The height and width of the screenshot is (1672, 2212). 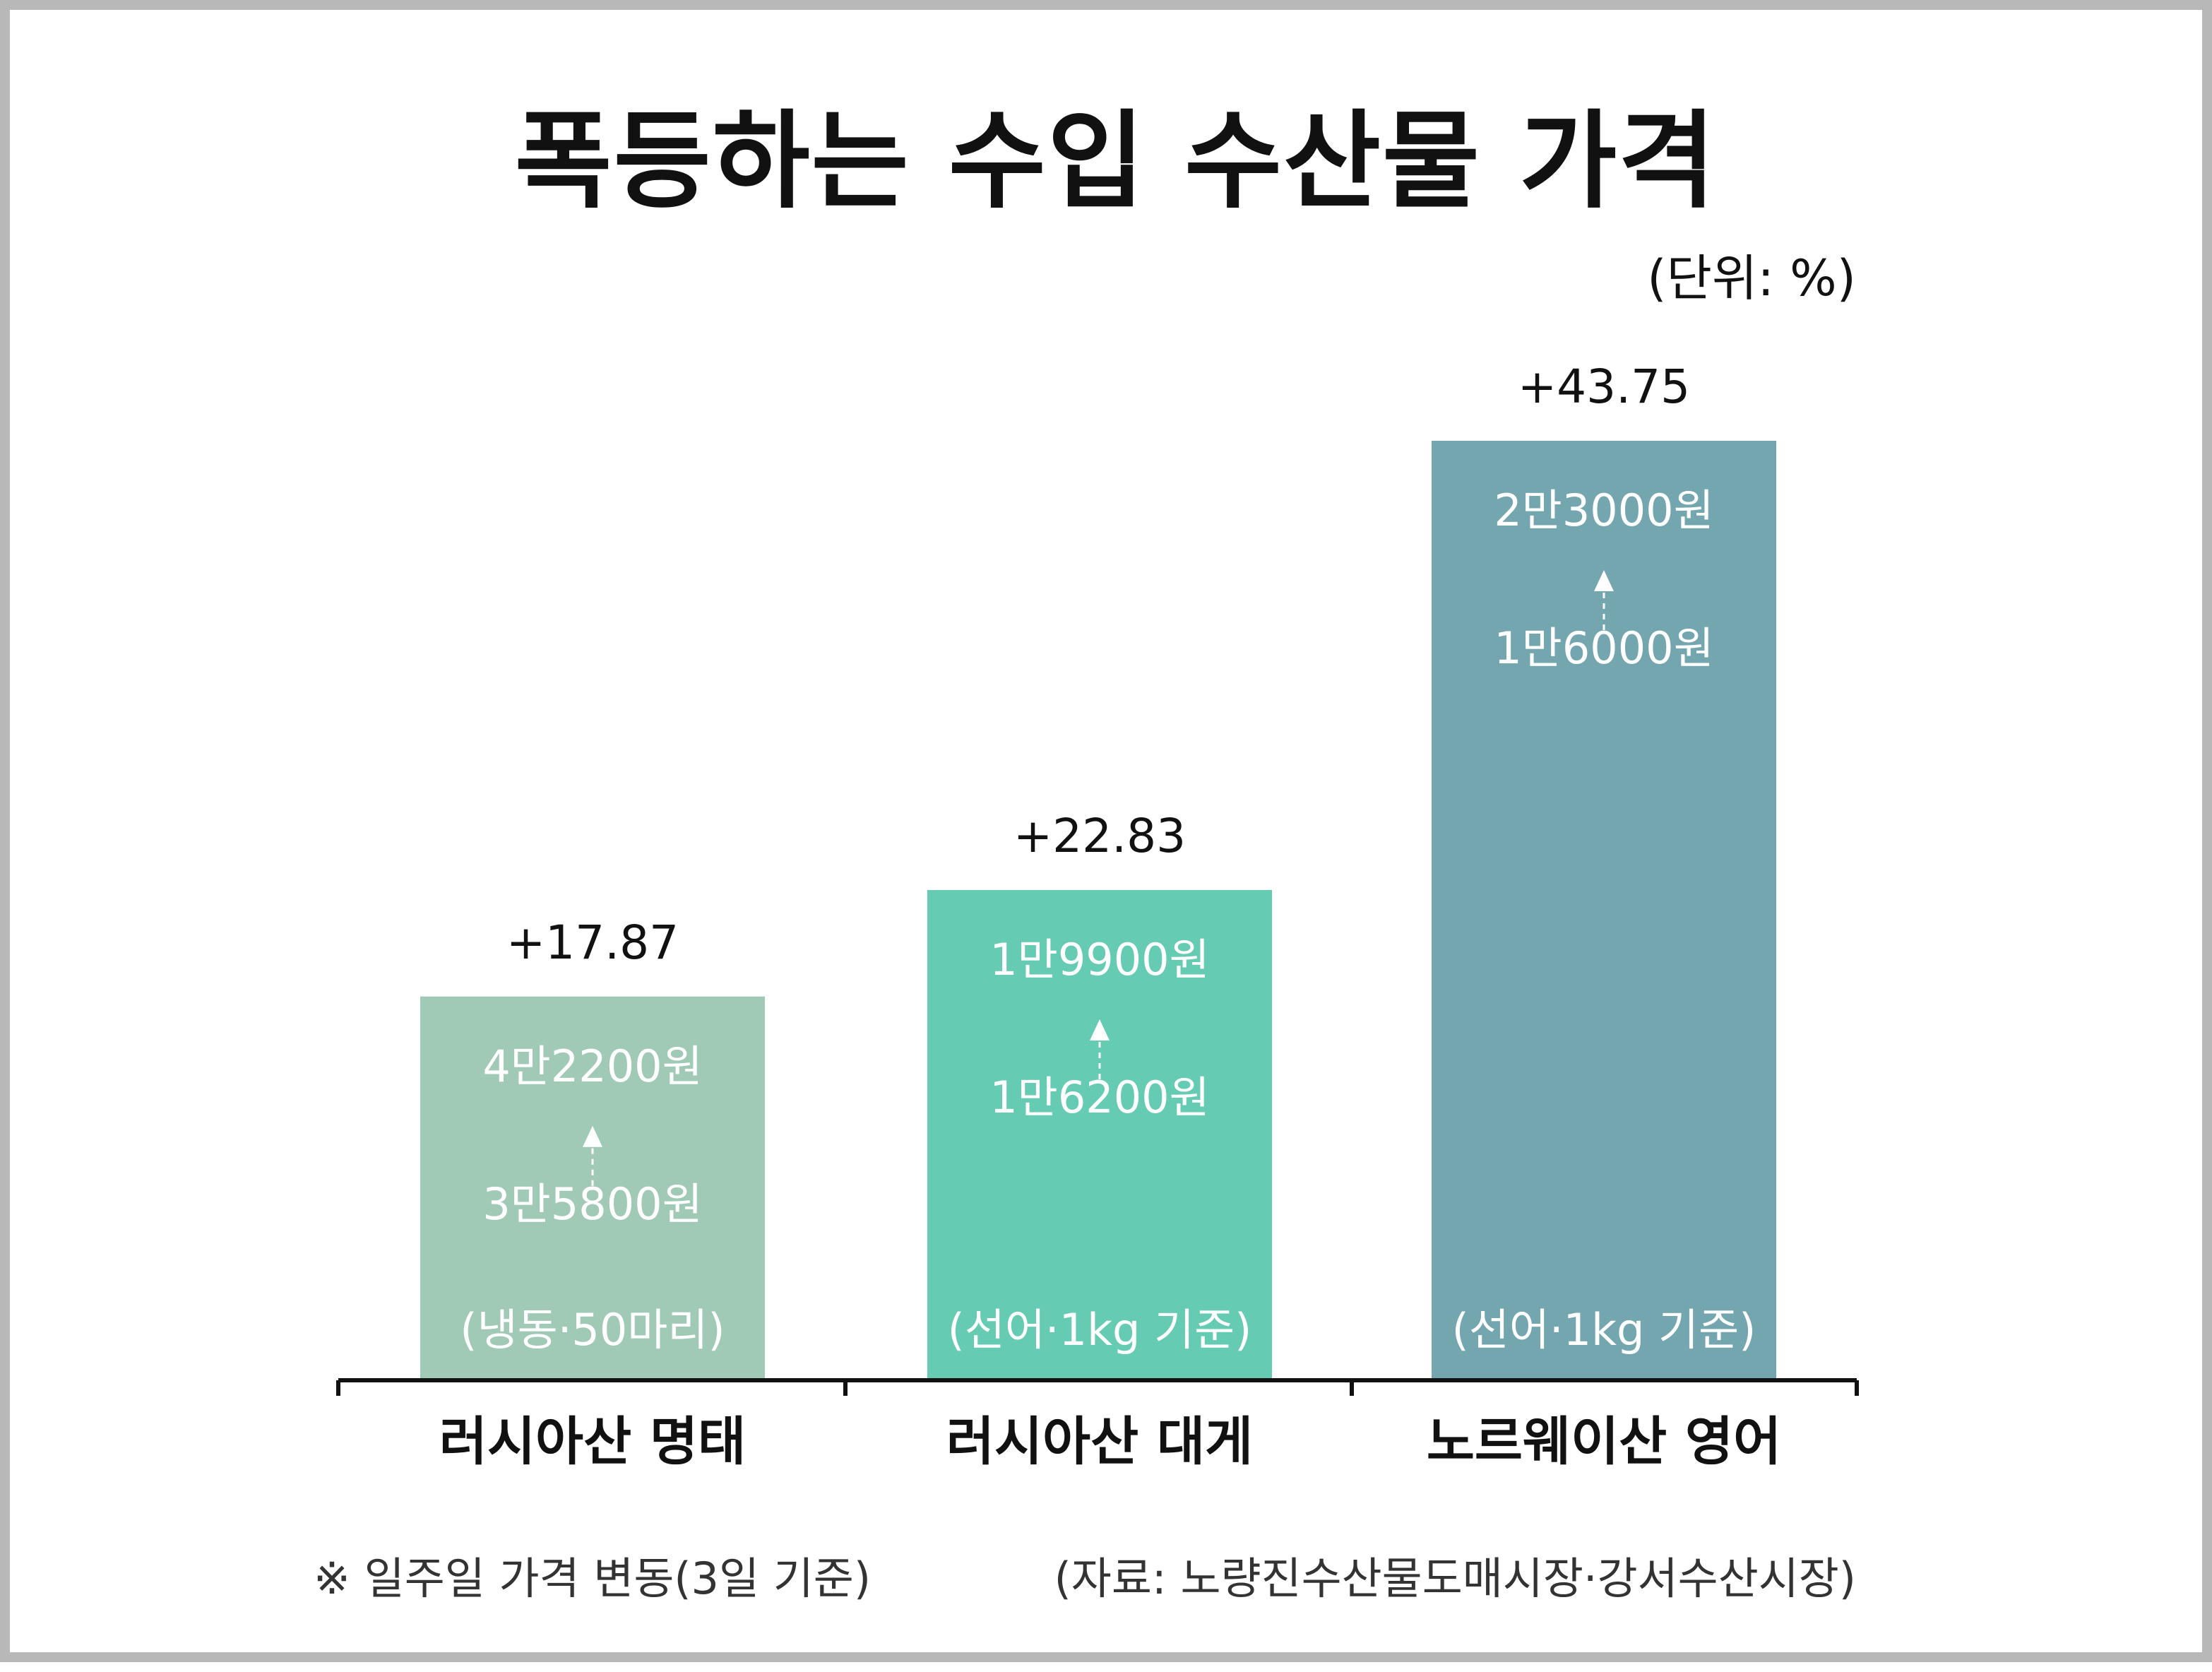 I want to click on chart-title: 폭등하는 수입 수산물 가격, so click(x=1116, y=161).